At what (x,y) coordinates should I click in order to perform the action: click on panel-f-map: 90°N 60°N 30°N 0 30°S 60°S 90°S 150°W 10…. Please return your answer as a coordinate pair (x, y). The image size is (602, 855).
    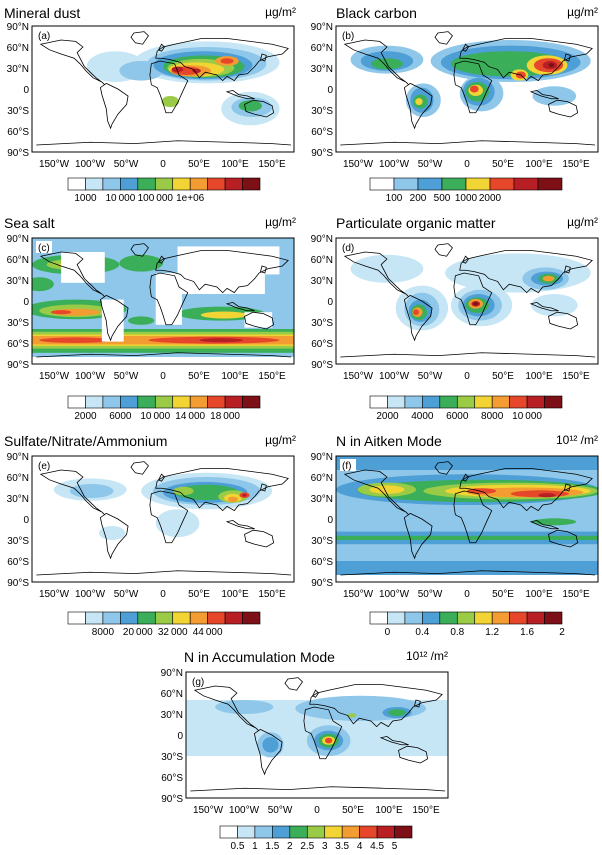
    Looking at the image, I should click on (455, 526).